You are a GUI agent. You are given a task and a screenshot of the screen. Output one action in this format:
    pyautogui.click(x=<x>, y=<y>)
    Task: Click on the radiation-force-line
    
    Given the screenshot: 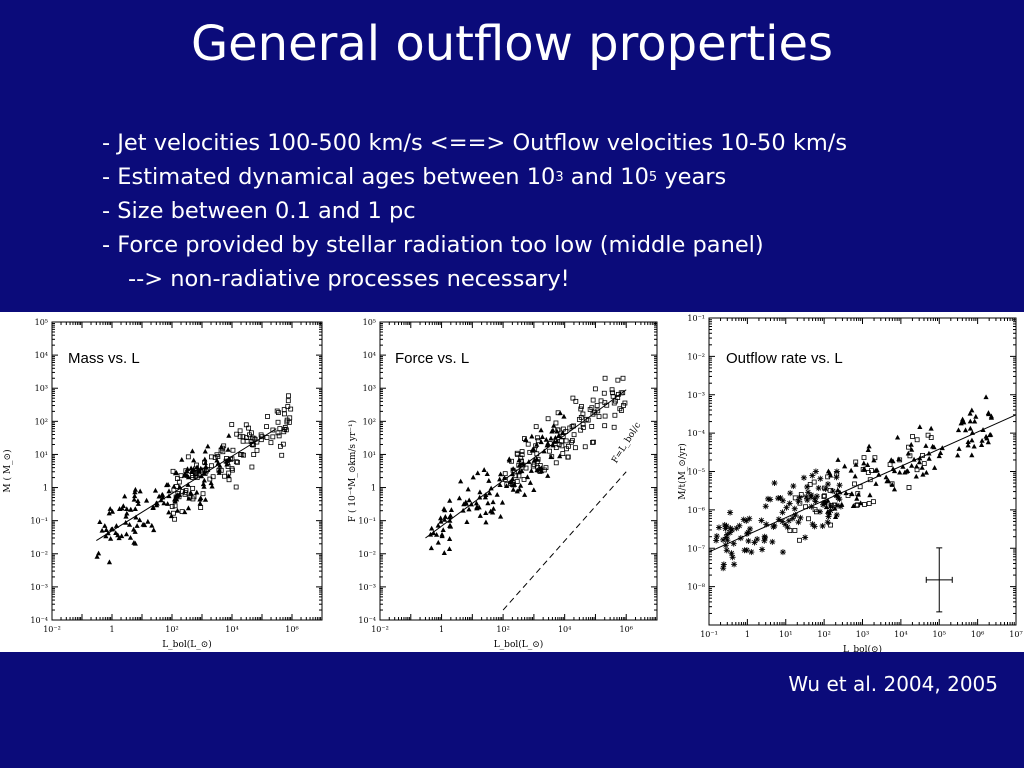 What is the action you would take?
    pyautogui.click(x=564, y=541)
    